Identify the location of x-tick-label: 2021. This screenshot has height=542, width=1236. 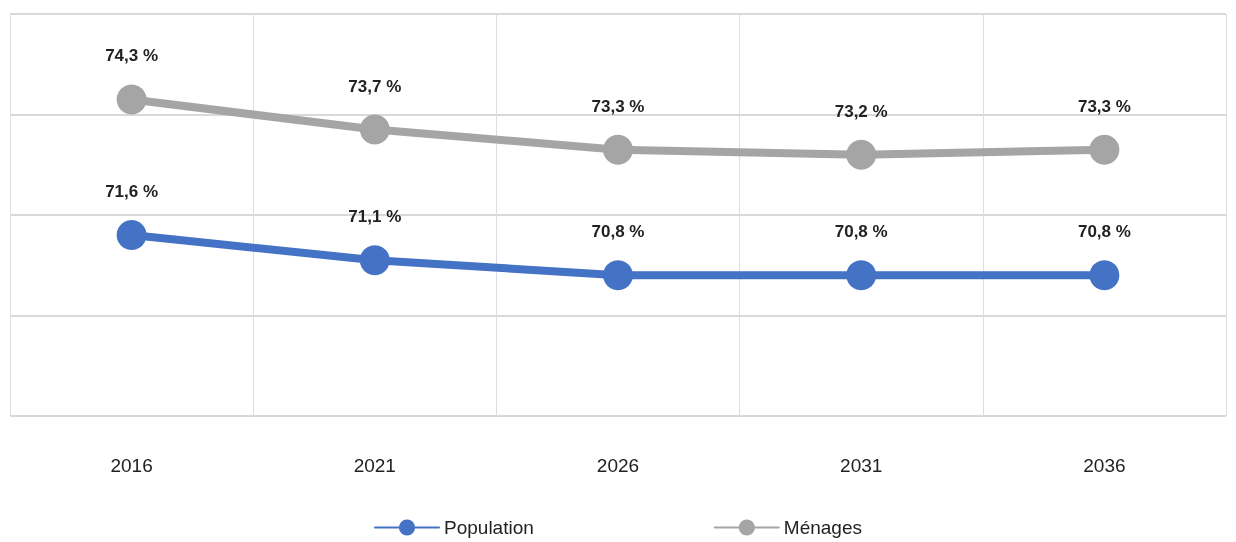
(374, 465).